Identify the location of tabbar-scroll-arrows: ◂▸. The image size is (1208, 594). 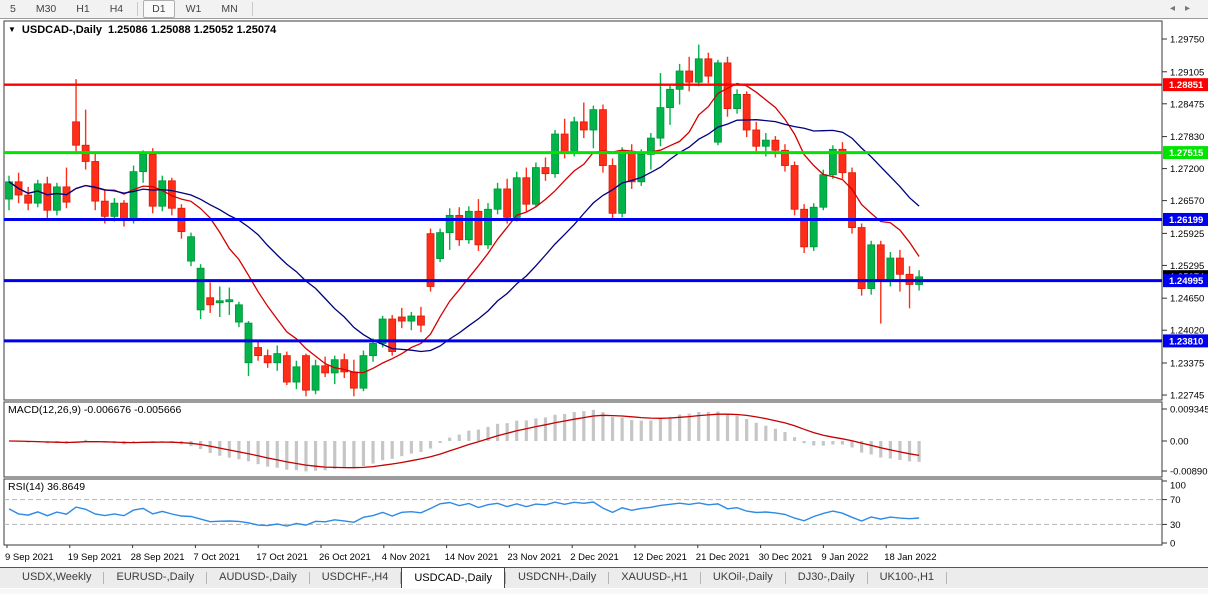
(1185, 8).